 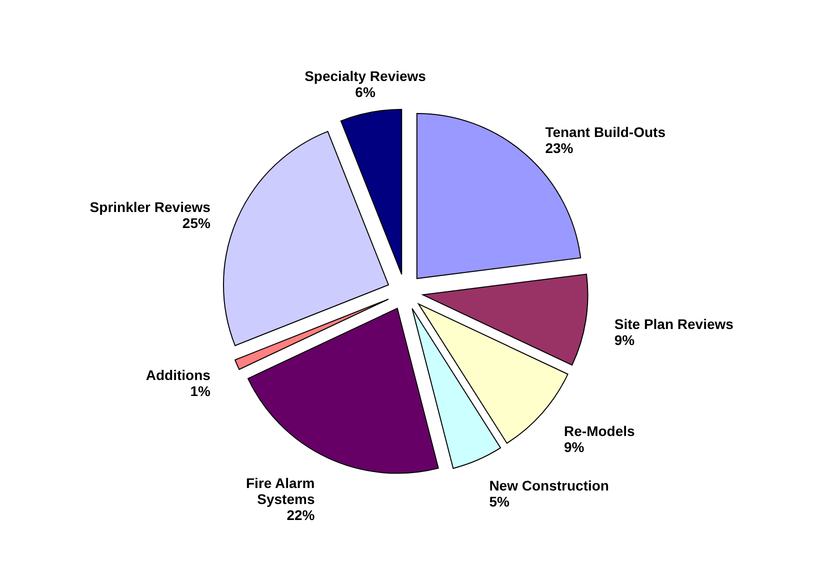 What do you see at coordinates (499, 502) in the screenshot?
I see `data-label: 5%` at bounding box center [499, 502].